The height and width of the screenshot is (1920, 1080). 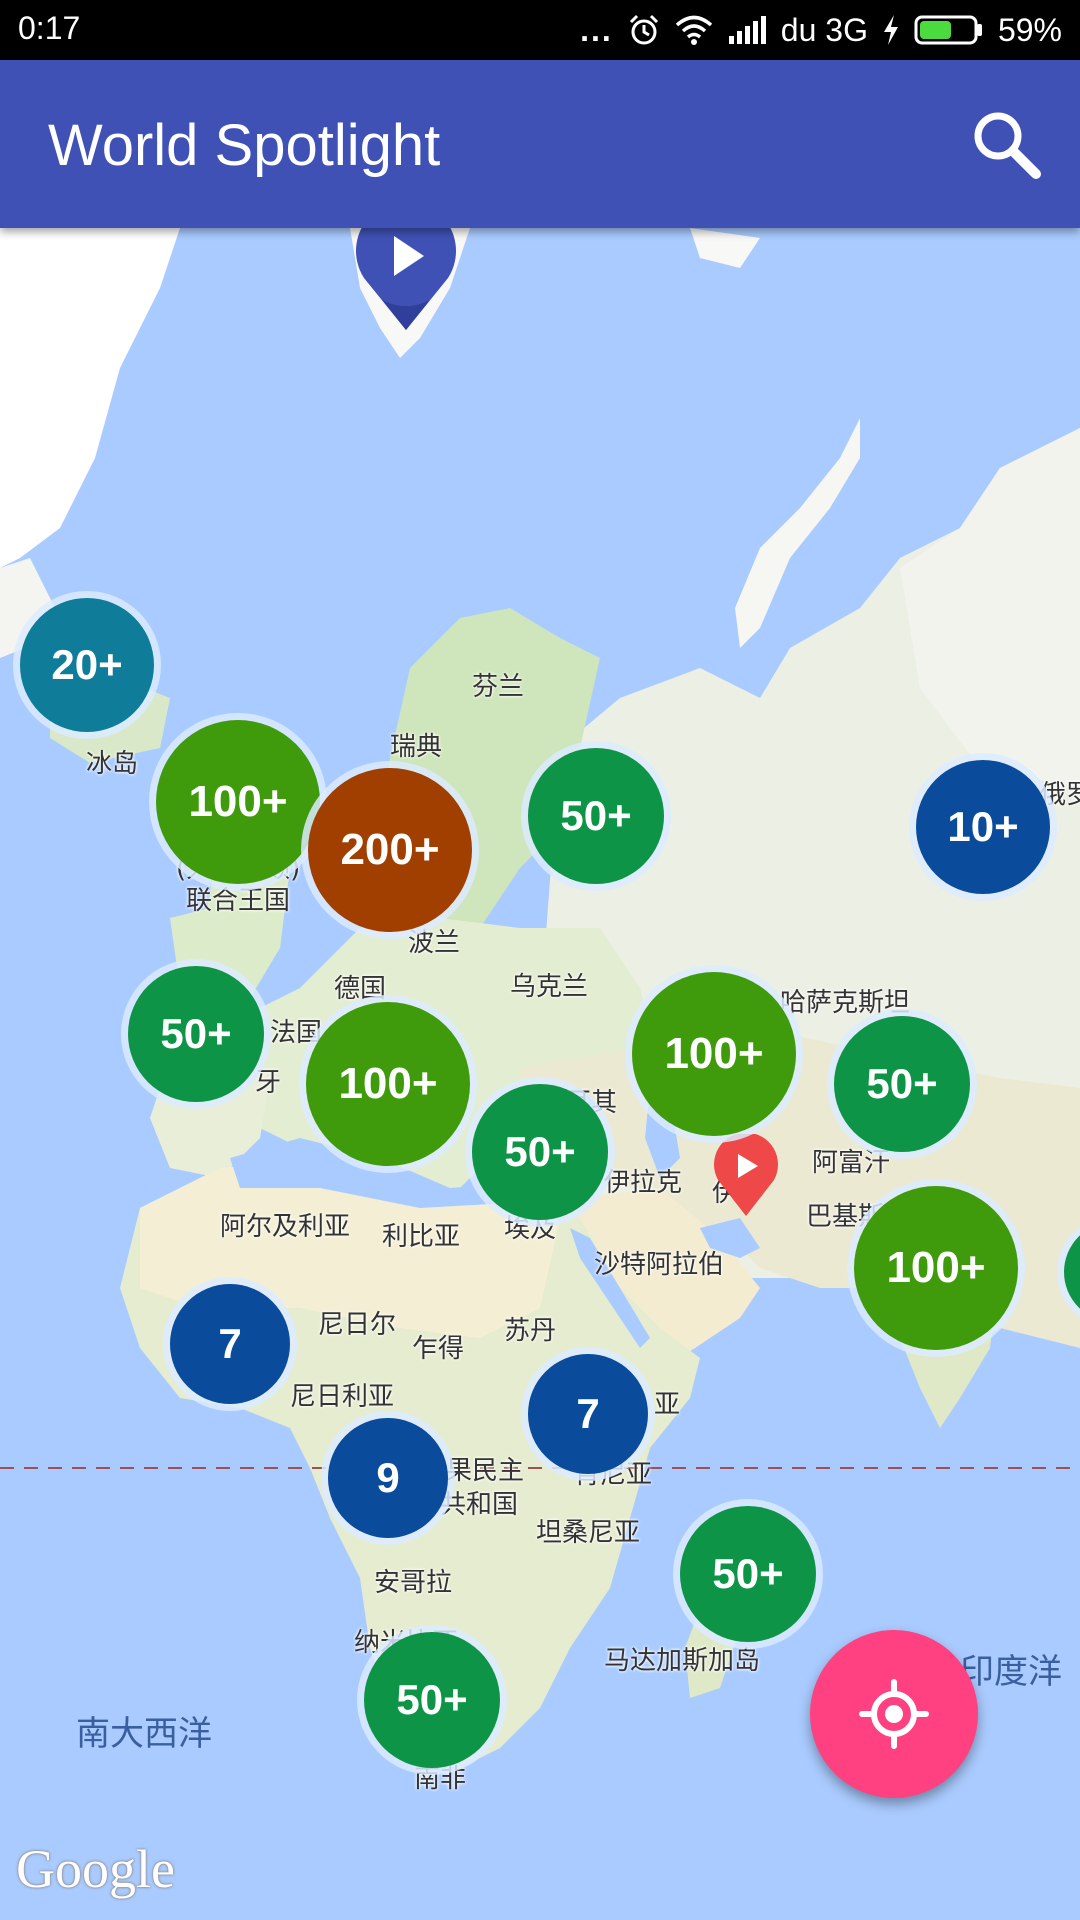 What do you see at coordinates (87, 665) in the screenshot?
I see `cluster-marker-iceland: 20+` at bounding box center [87, 665].